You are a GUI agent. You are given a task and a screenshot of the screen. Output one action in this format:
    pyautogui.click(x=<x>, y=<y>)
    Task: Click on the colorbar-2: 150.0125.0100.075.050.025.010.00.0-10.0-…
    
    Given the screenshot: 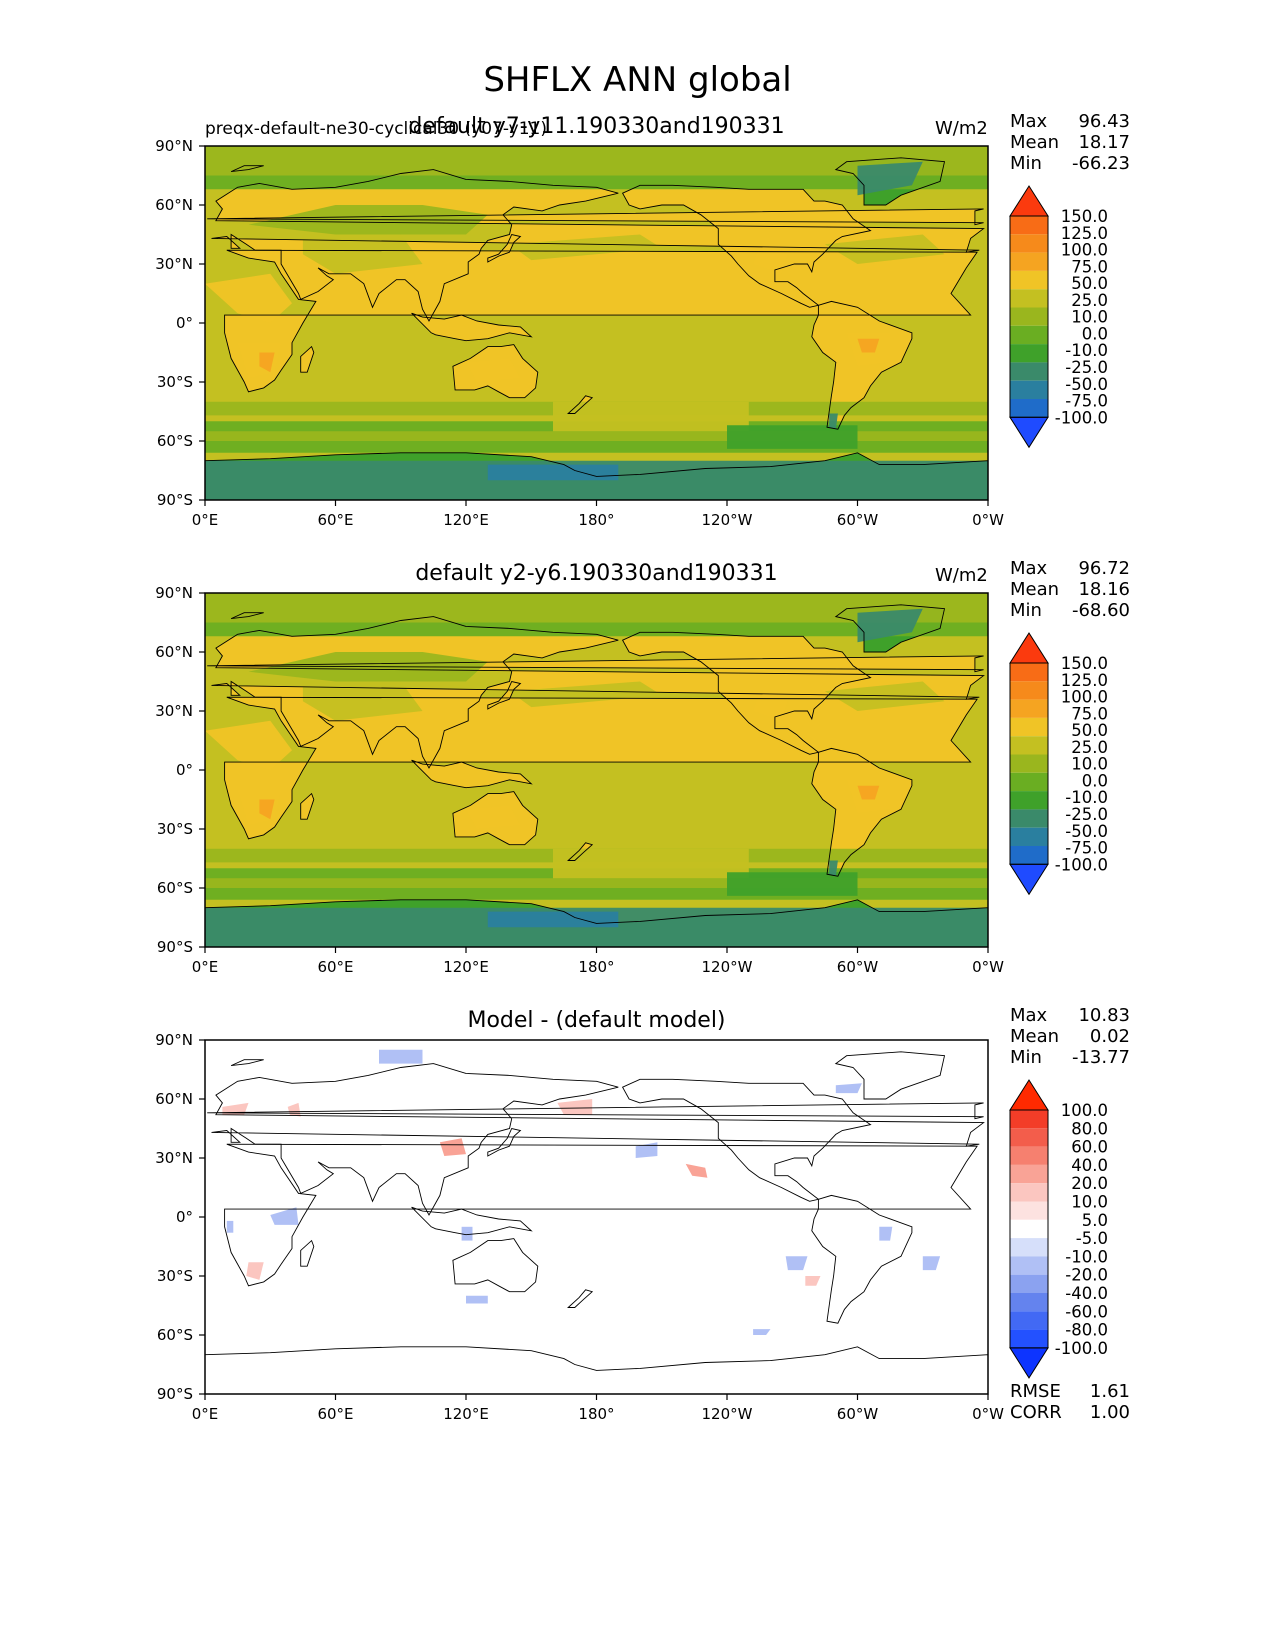 What is the action you would take?
    pyautogui.click(x=1058, y=764)
    